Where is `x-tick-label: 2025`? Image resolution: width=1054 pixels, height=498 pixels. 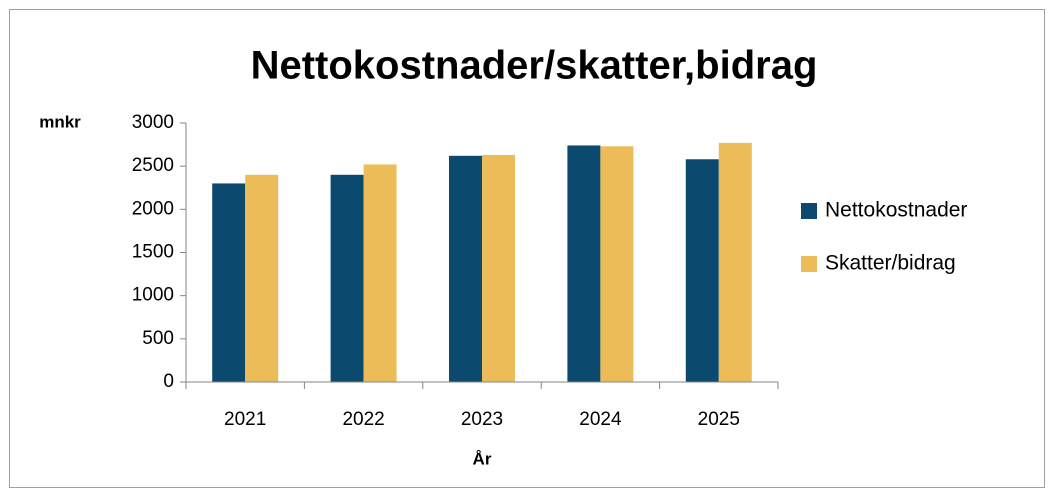
x-tick-label: 2025 is located at coordinates (719, 419).